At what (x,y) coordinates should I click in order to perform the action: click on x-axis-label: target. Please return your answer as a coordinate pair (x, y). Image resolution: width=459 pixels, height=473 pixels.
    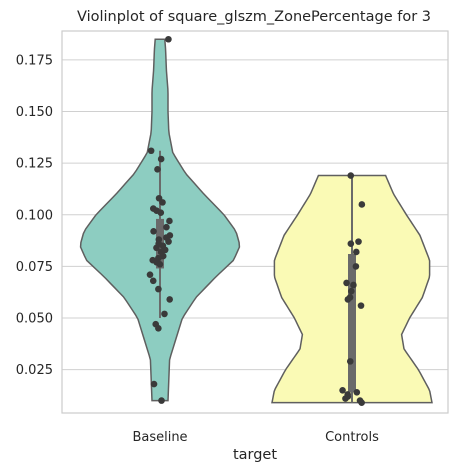
    Looking at the image, I should click on (255, 455).